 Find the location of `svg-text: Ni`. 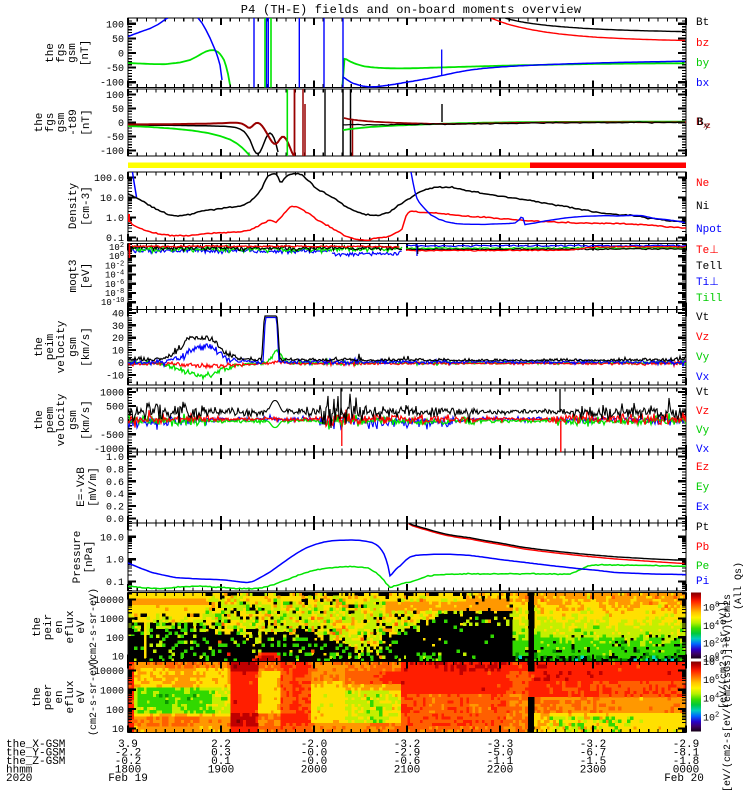

svg-text: Ni is located at coordinates (703, 207).